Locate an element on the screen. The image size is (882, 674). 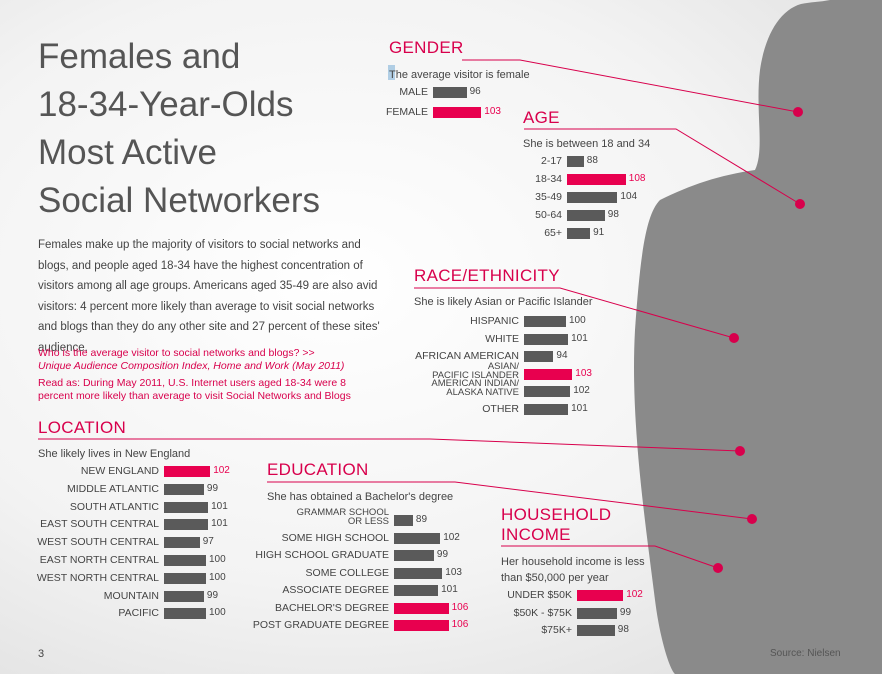
race-ethnicity-bar-value: 101 is located at coordinates (579, 408).